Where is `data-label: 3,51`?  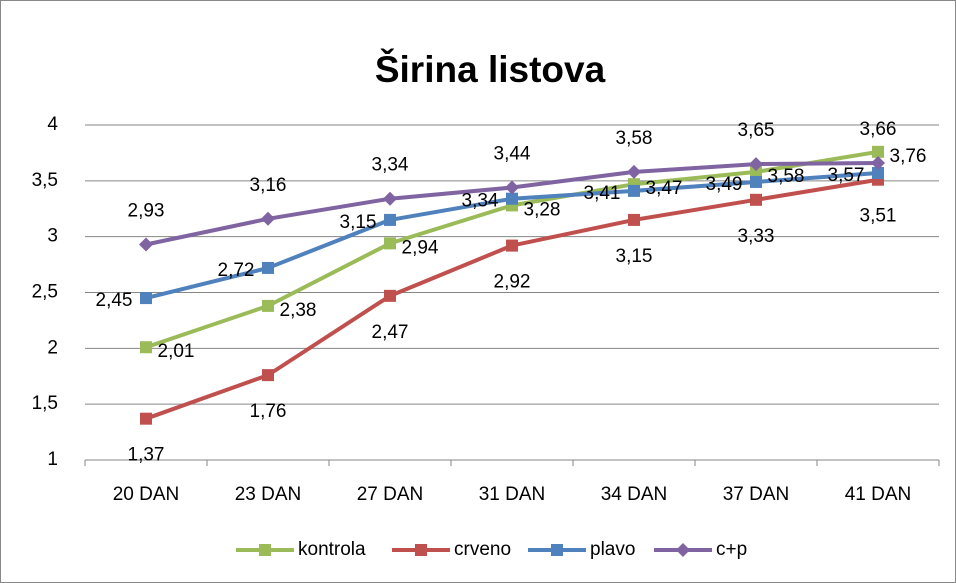 data-label: 3,51 is located at coordinates (878, 216).